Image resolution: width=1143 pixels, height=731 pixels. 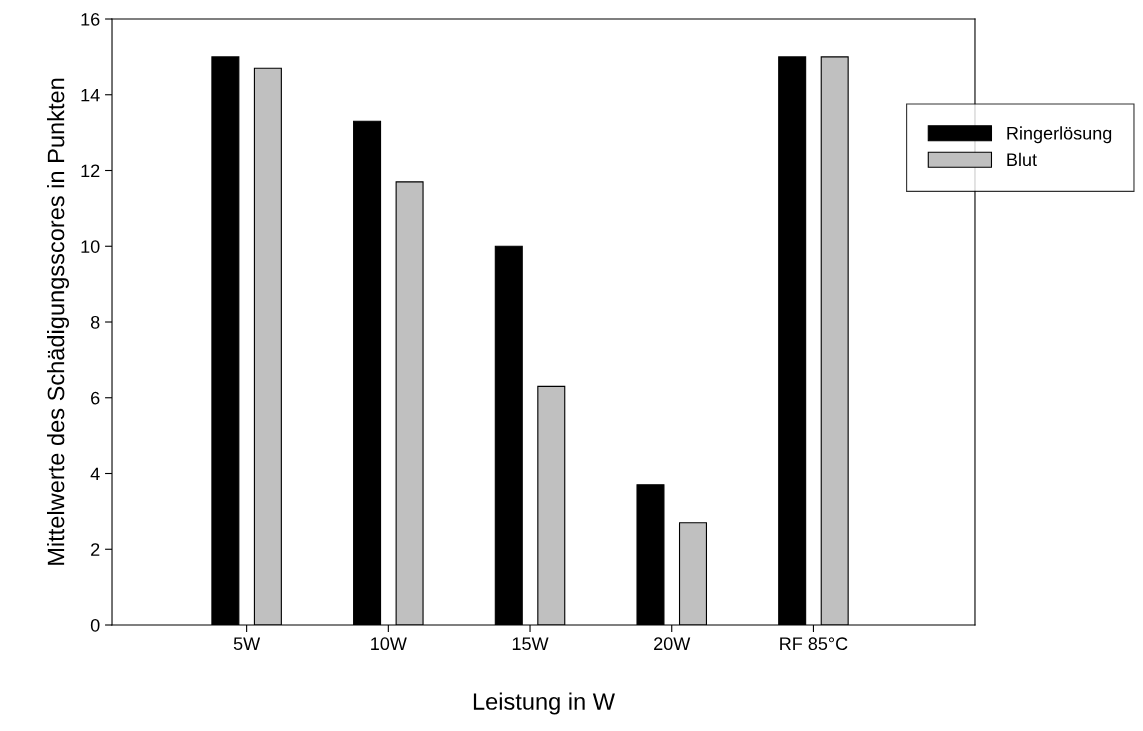 What do you see at coordinates (95, 625) in the screenshot?
I see `y-tick-label: 0` at bounding box center [95, 625].